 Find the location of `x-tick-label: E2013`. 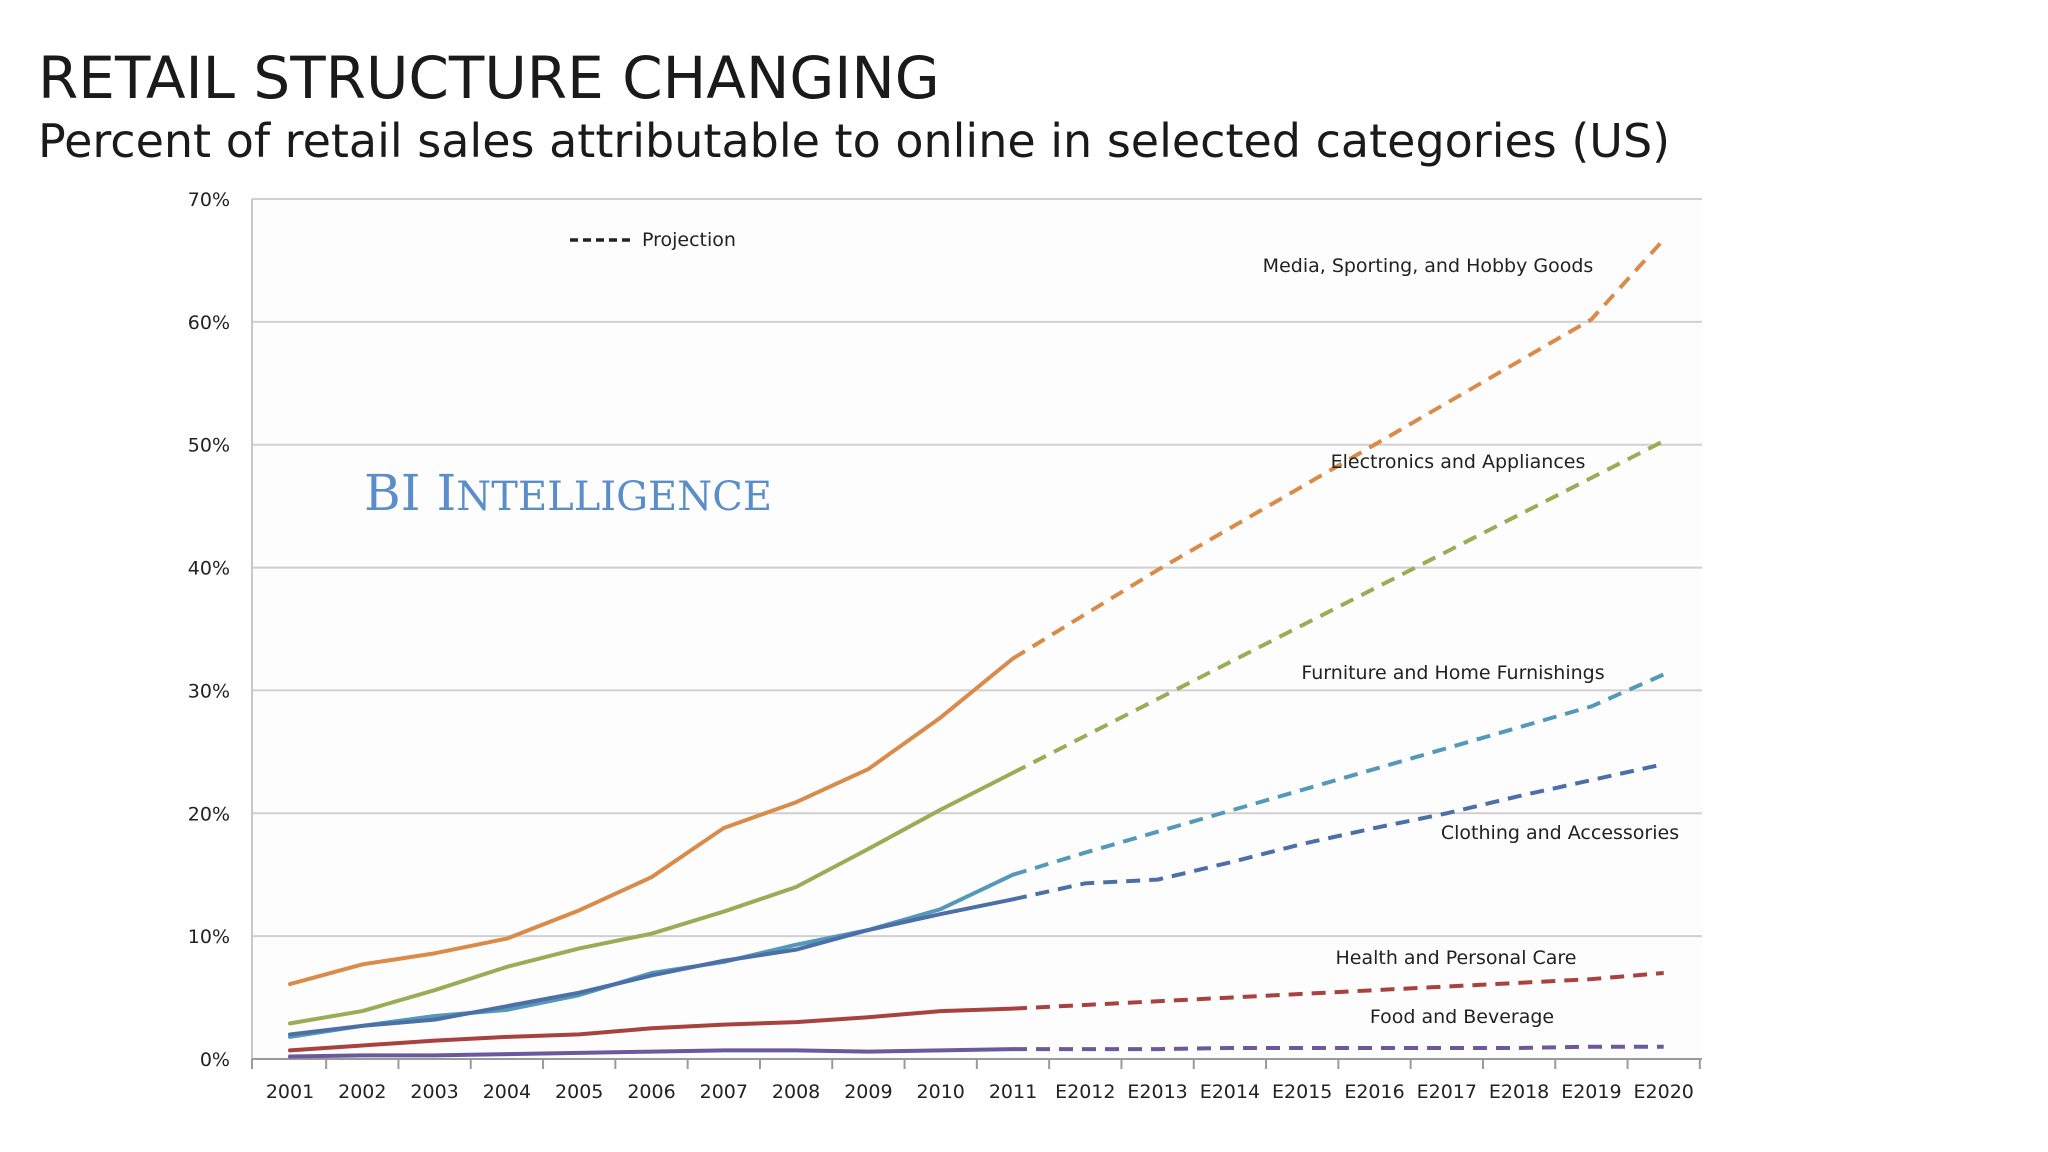

x-tick-label: E2013 is located at coordinates (1157, 1092).